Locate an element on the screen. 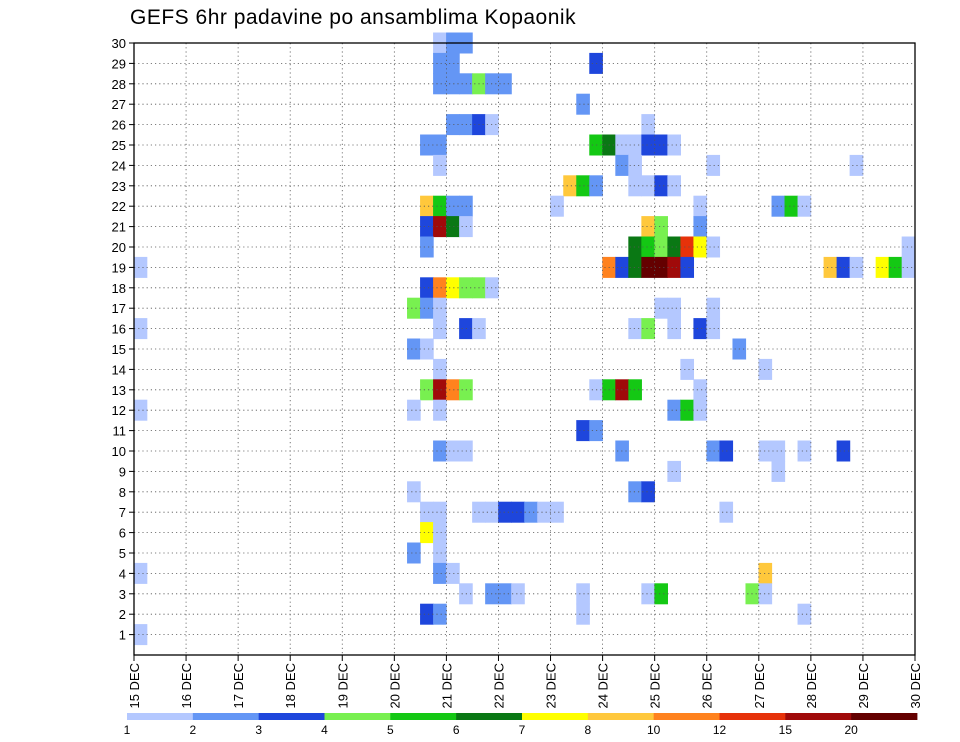 This screenshot has width=960, height=742. chart-title: GEFS 6hr padavine po ansamblima Kopaonik is located at coordinates (353, 17).